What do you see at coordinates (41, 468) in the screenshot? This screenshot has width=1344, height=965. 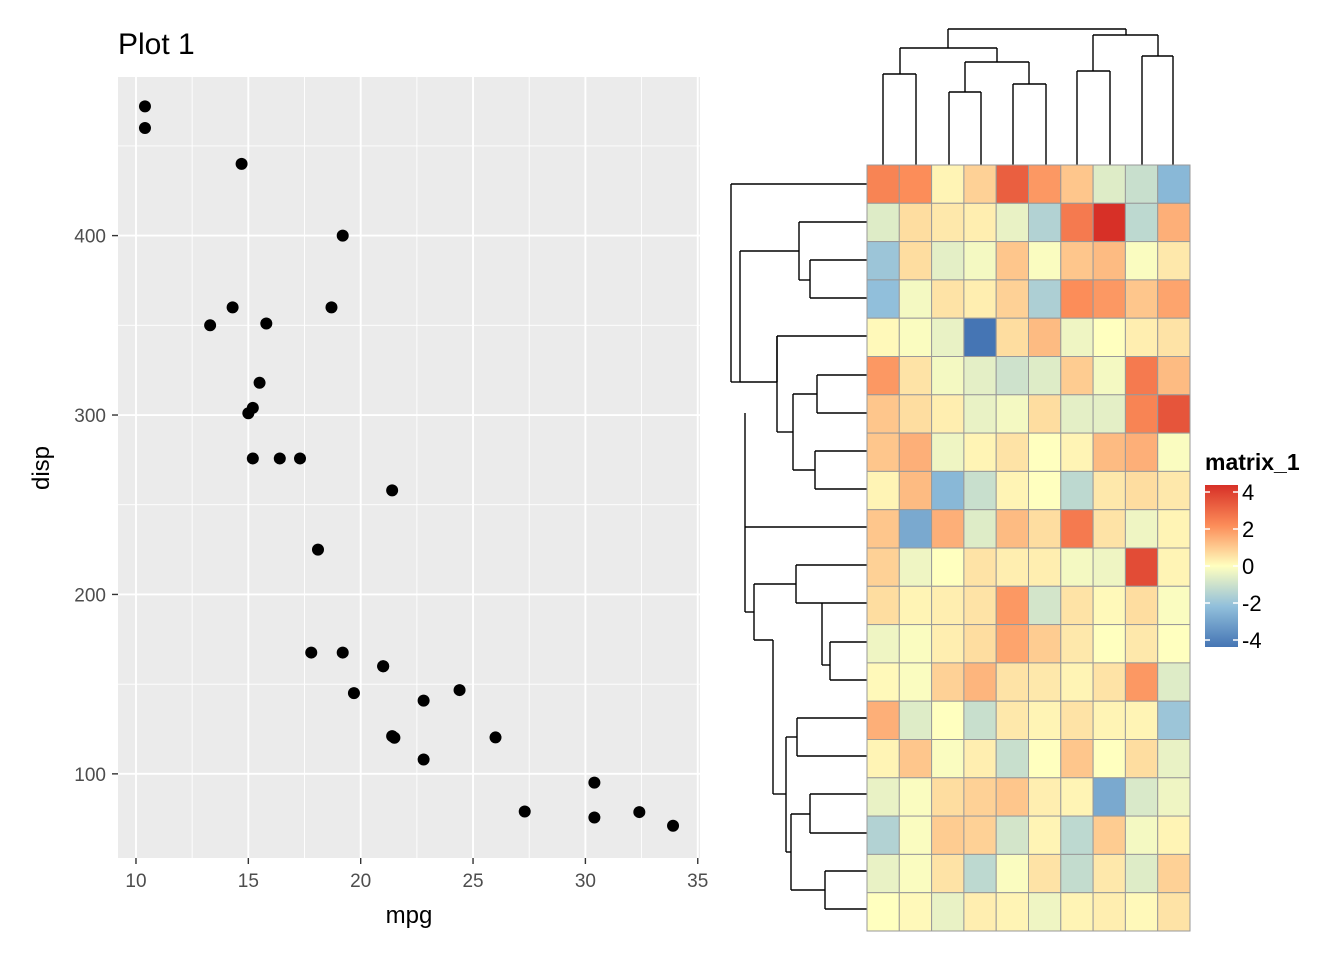 I see `y-axis-title: disp` at bounding box center [41, 468].